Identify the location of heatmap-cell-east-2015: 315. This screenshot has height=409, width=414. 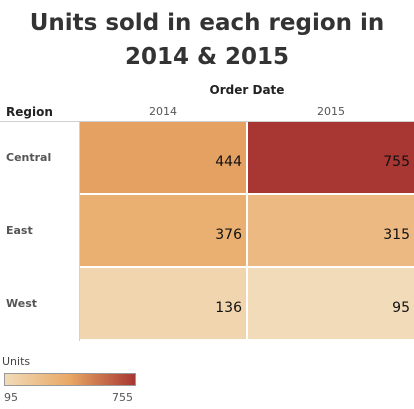
(331, 230).